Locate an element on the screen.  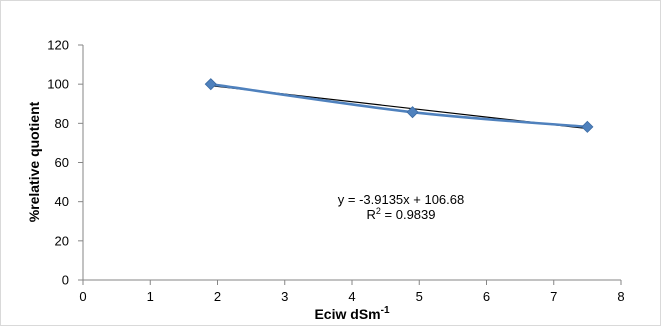
y-axis-title: %relative quotient is located at coordinates (34, 161).